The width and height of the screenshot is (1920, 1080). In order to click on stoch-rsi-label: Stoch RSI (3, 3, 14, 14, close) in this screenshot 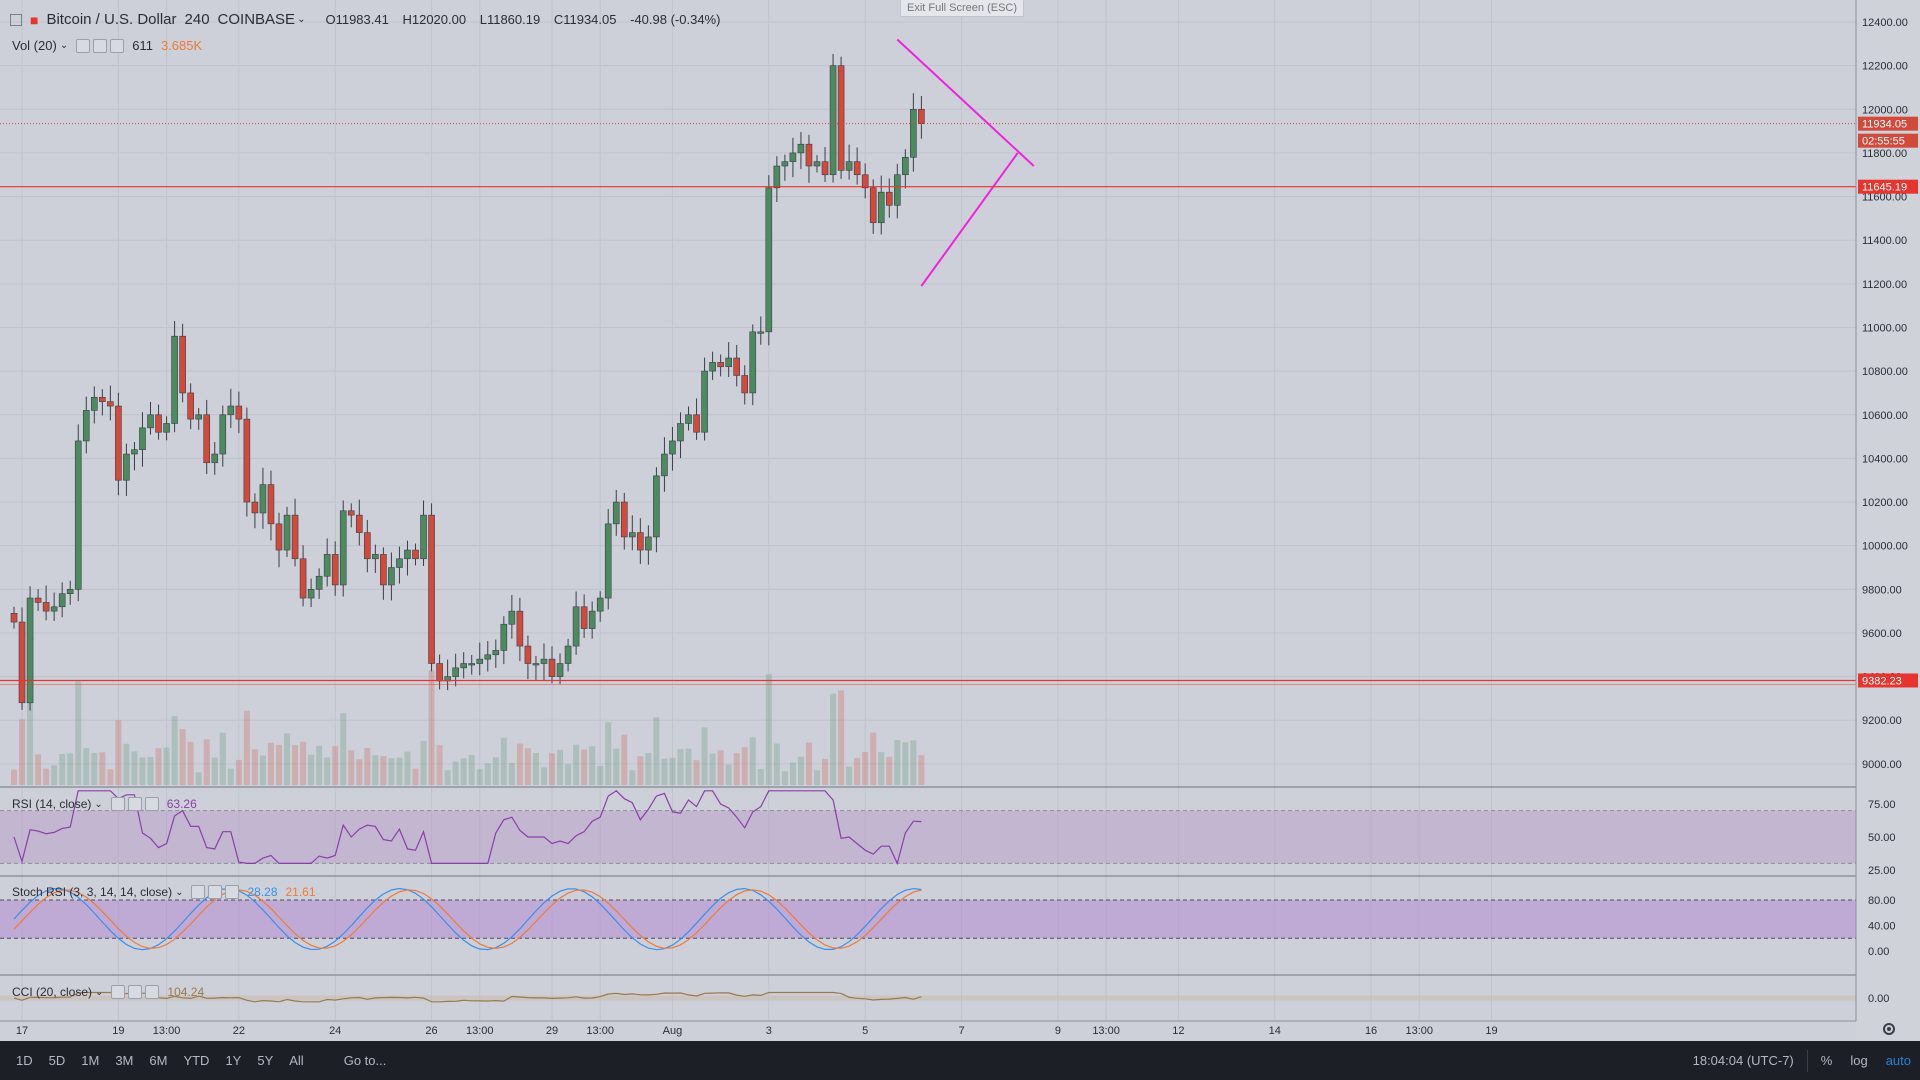, I will do `click(92, 892)`.